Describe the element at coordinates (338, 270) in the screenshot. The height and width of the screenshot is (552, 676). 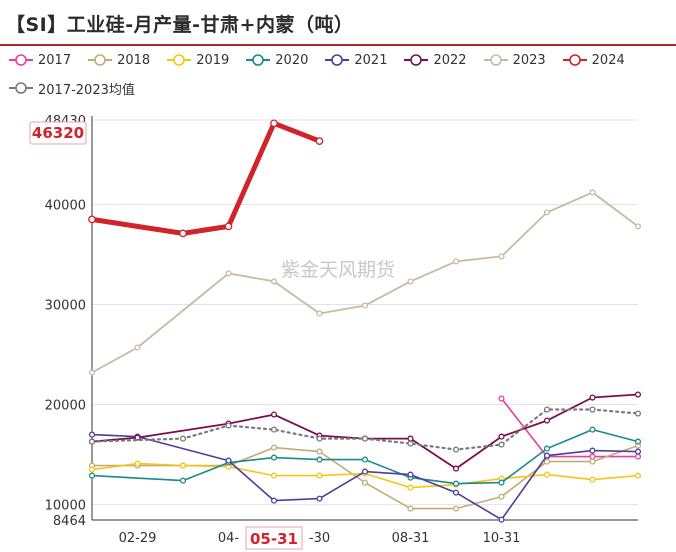
I see `watermark-text: 紫金天风期货` at that location.